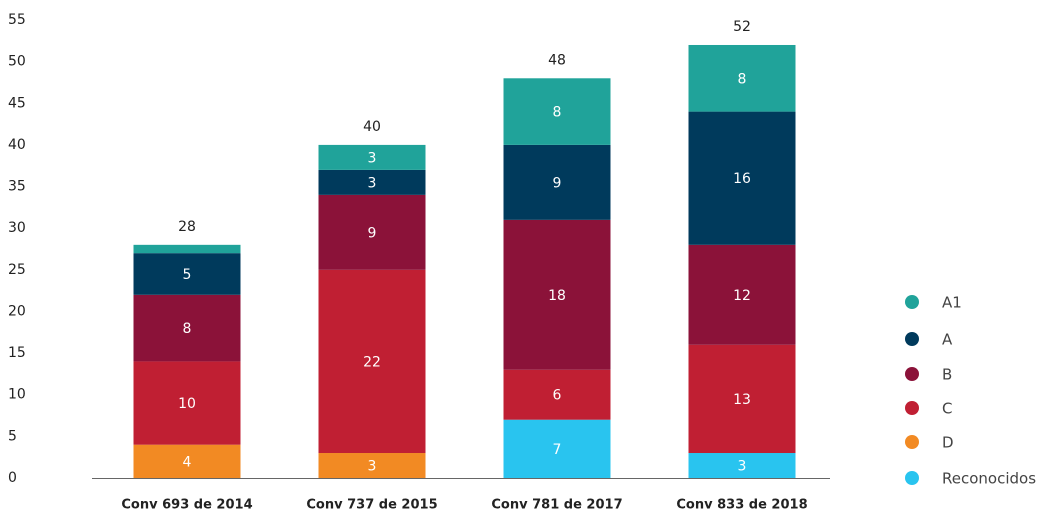 The height and width of the screenshot is (521, 1049). Describe the element at coordinates (947, 340) in the screenshot. I see `legend-label: A` at that location.